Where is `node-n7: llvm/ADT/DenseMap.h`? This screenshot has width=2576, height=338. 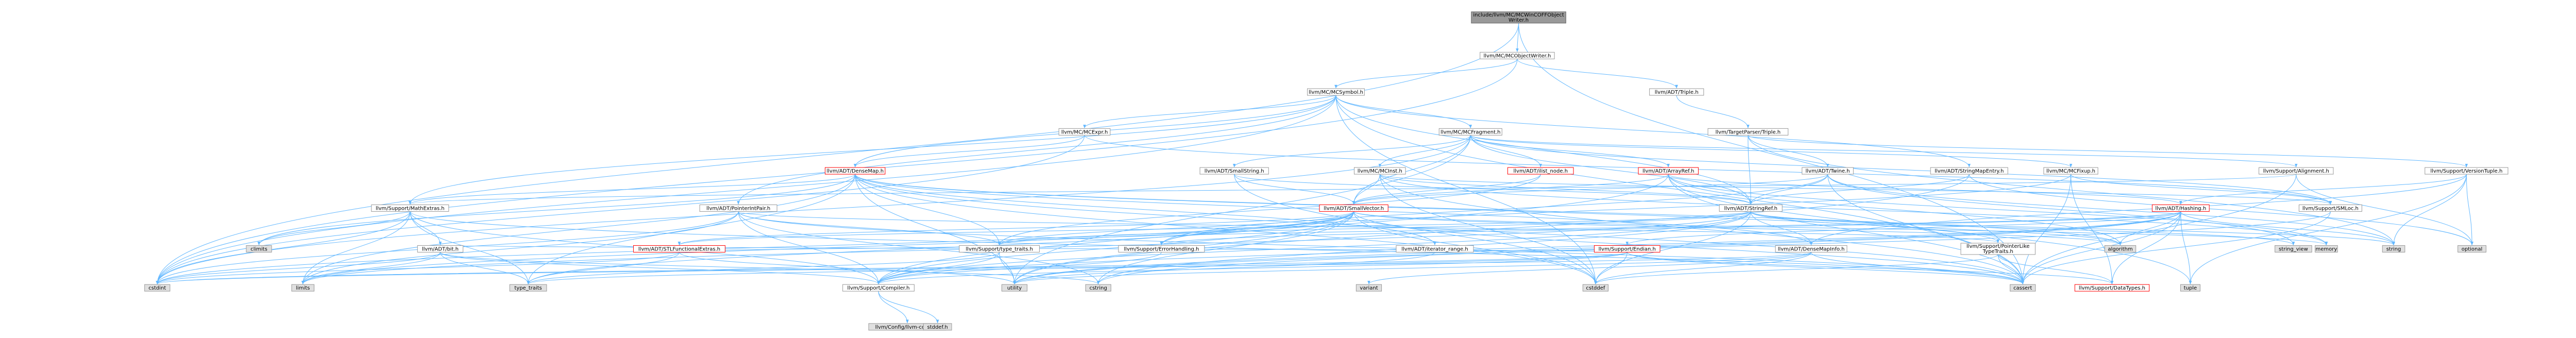
node-n7: llvm/ADT/DenseMap.h is located at coordinates (856, 171).